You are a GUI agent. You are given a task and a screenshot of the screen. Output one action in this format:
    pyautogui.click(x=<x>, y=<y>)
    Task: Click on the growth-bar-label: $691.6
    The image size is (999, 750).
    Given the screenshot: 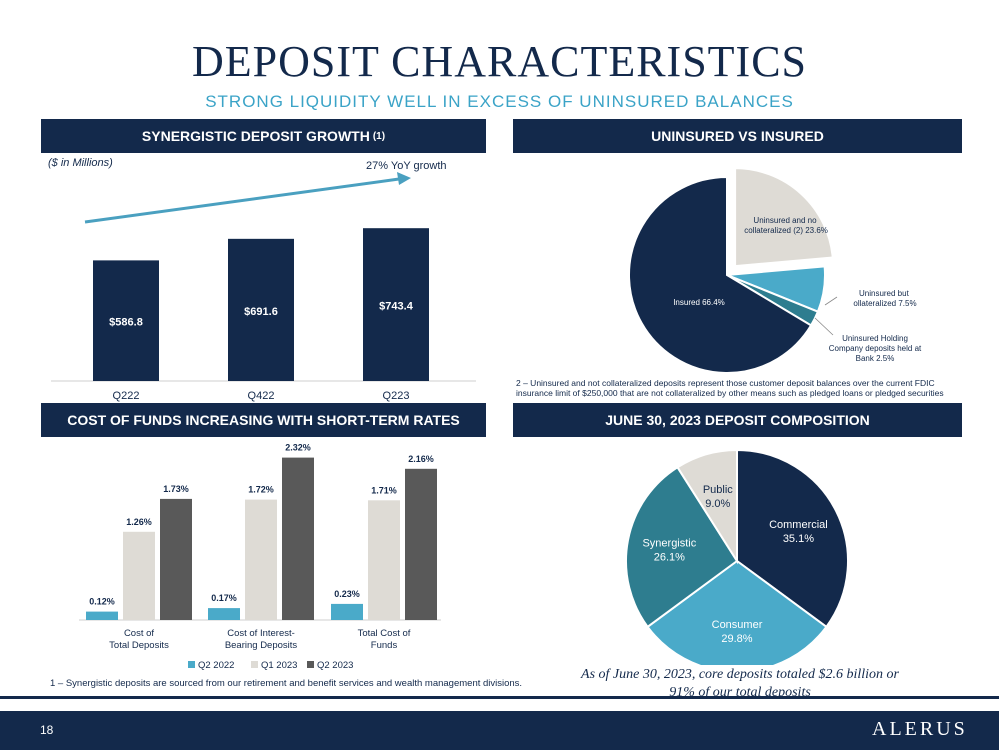 What is the action you would take?
    pyautogui.click(x=261, y=312)
    